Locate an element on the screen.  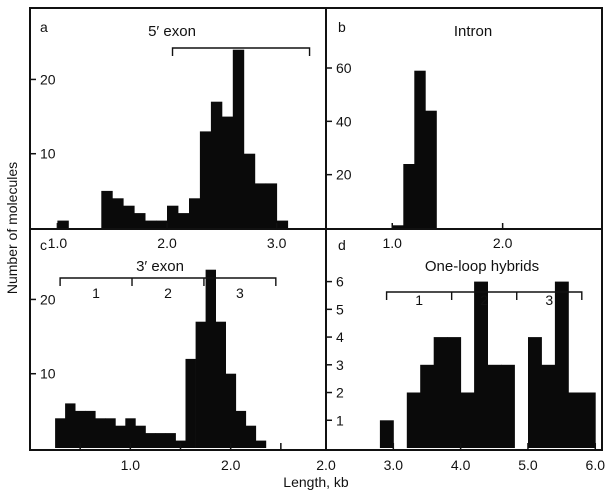
panel-d-title: One-loop hybrids is located at coordinates (482, 266).